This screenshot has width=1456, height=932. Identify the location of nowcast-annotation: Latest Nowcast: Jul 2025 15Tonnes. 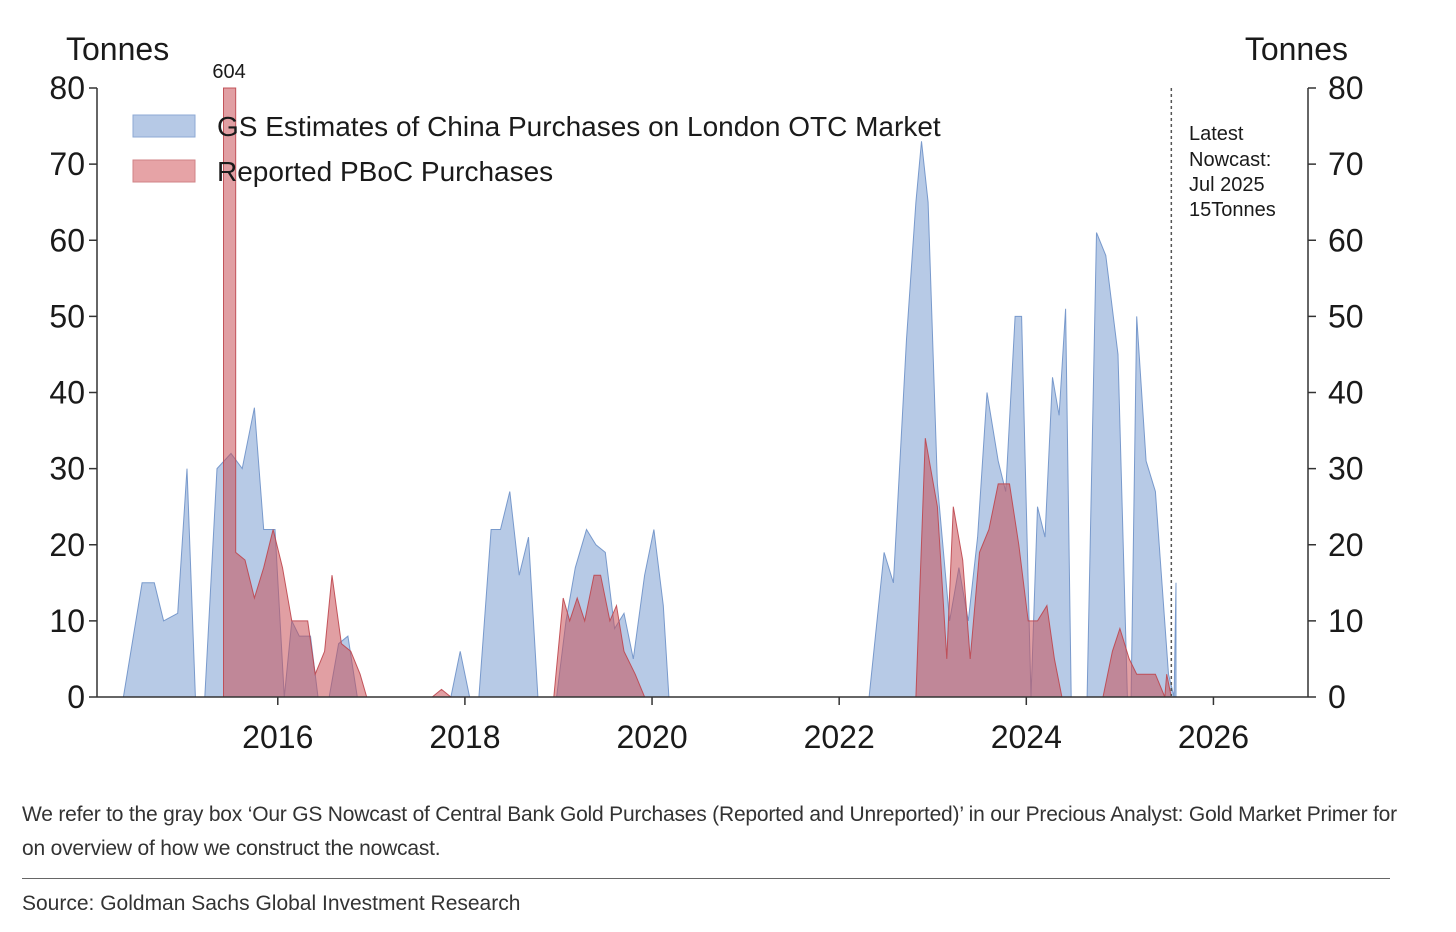
(1233, 172).